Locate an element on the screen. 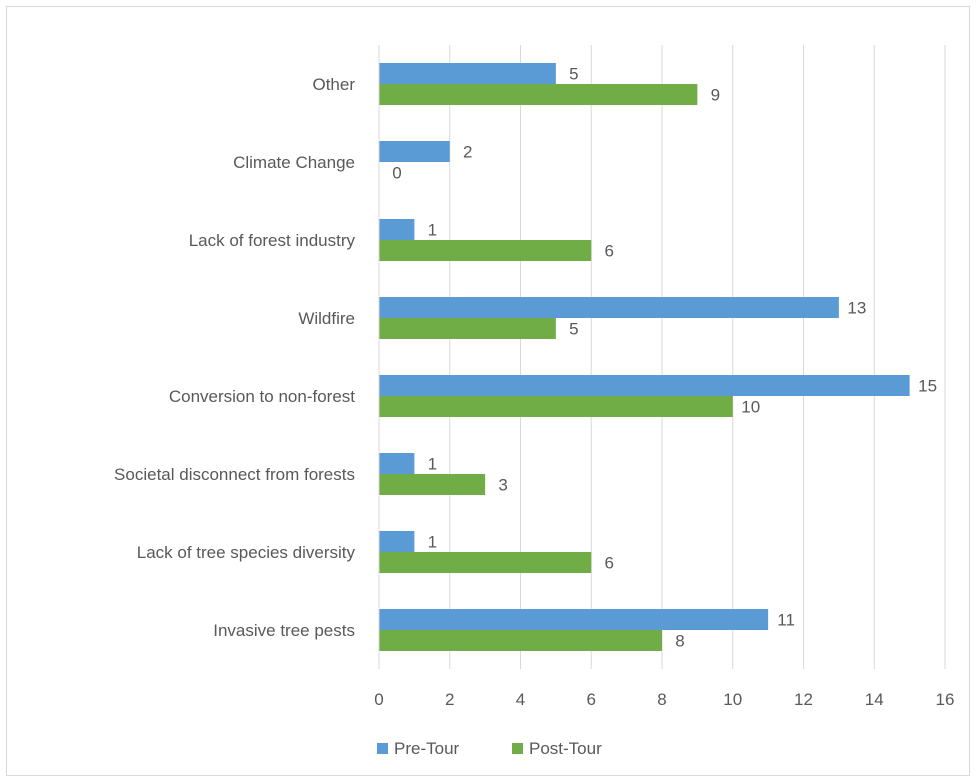 The image size is (978, 784). value-label-pre-tour-climate-change: 2 is located at coordinates (467, 152).